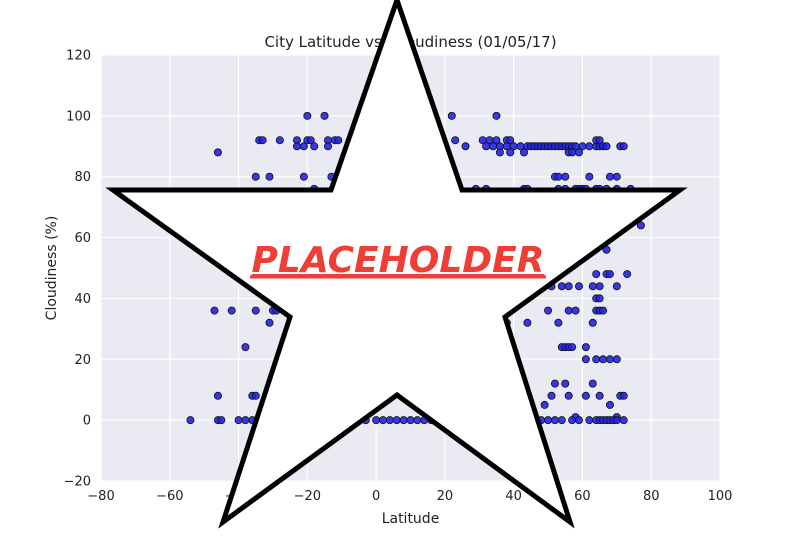 Image resolution: width=800 pixels, height=550 pixels. I want to click on y-tick-label: −20, so click(77, 482).